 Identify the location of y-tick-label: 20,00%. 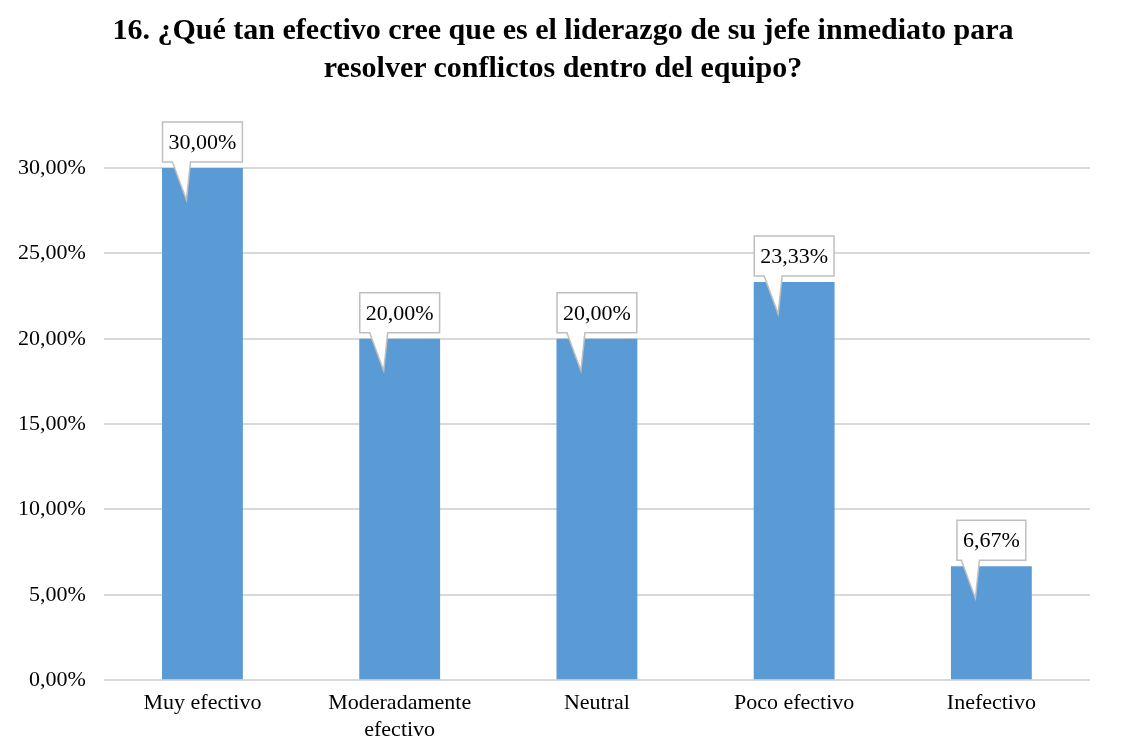
(52, 337).